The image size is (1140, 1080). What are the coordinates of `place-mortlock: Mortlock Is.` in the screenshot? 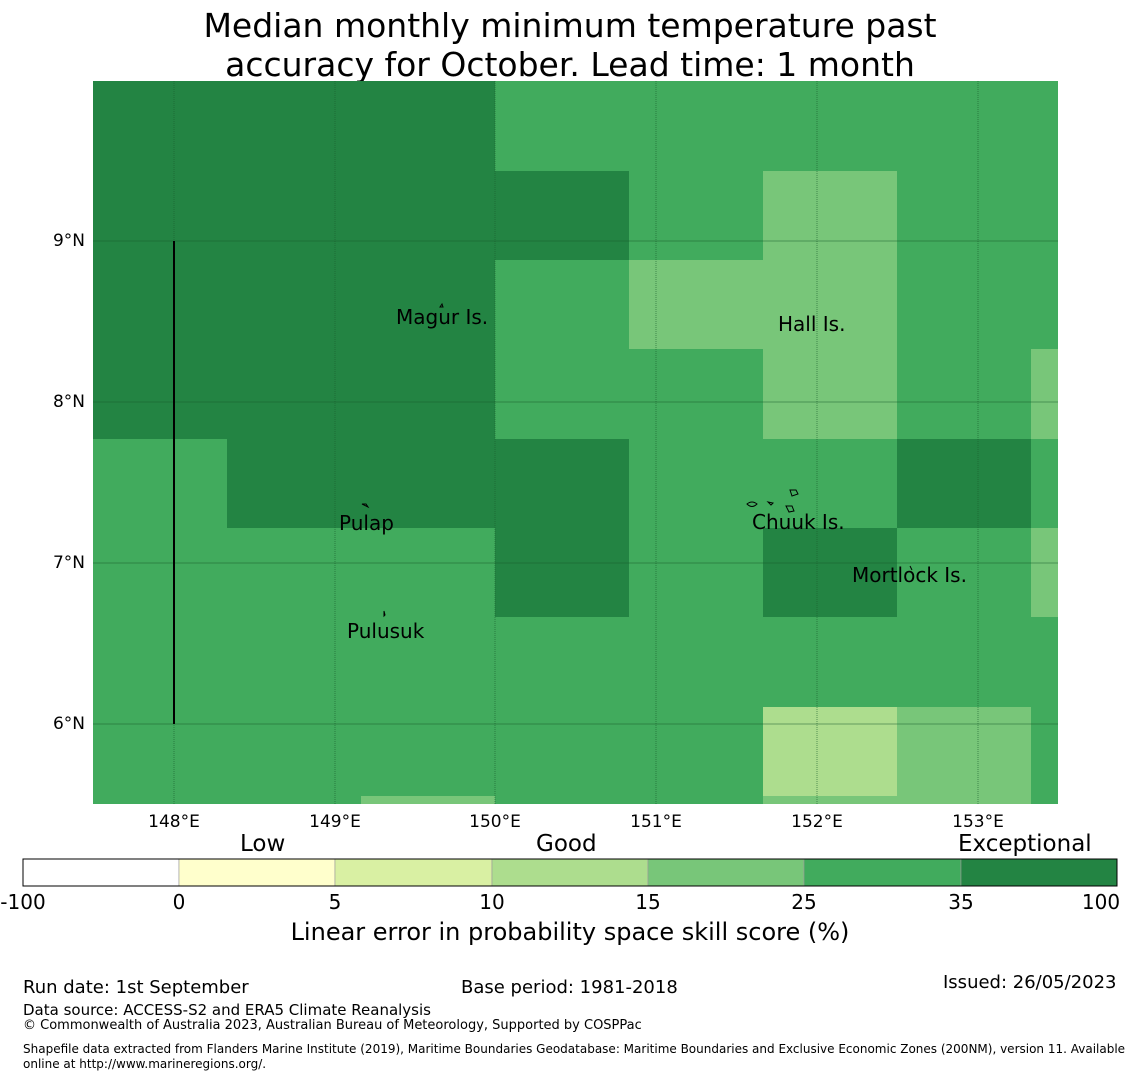 It's located at (909, 575).